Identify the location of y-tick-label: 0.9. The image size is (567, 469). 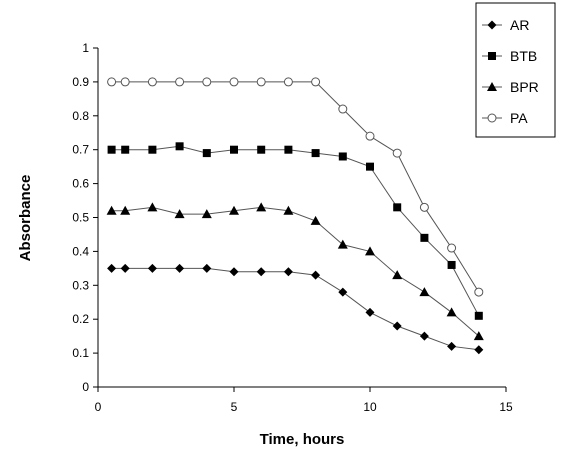
(80, 82).